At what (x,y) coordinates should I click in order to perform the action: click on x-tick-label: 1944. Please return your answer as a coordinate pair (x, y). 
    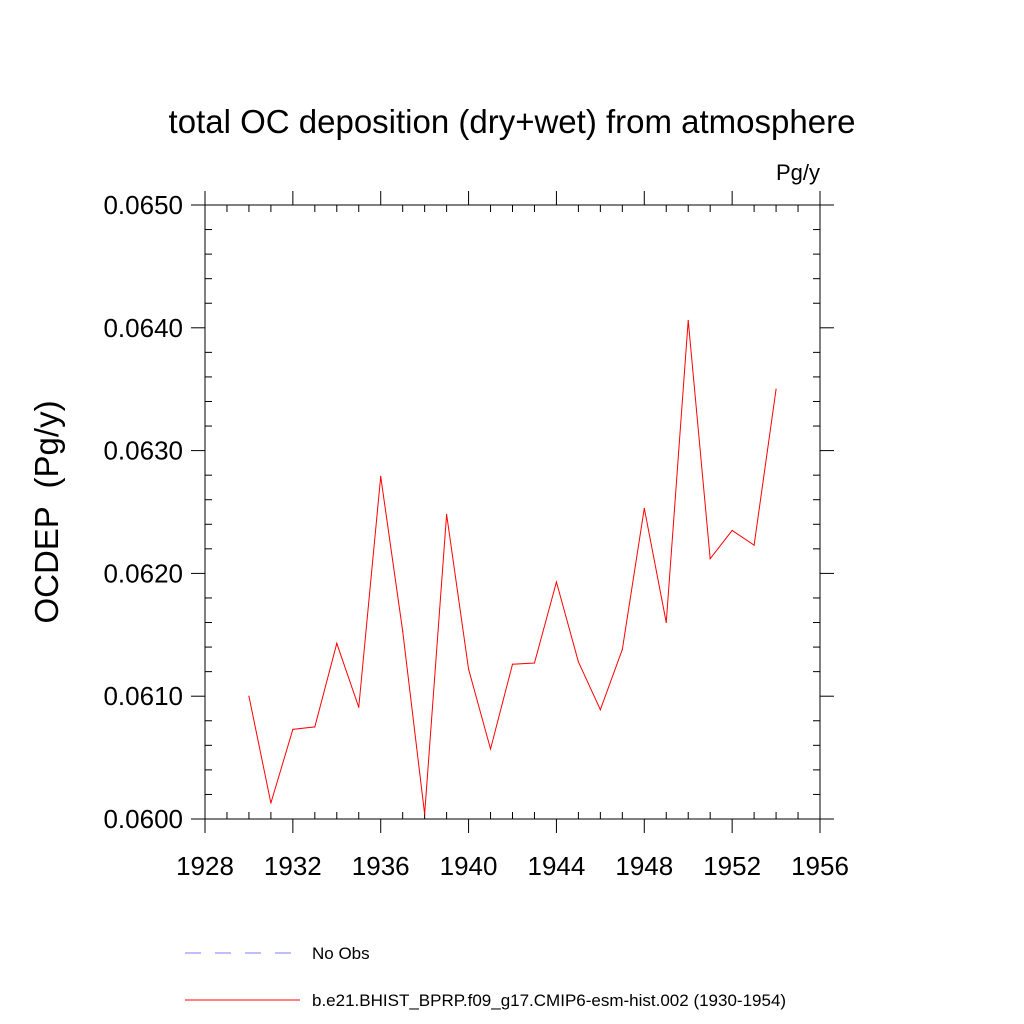
    Looking at the image, I should click on (557, 866).